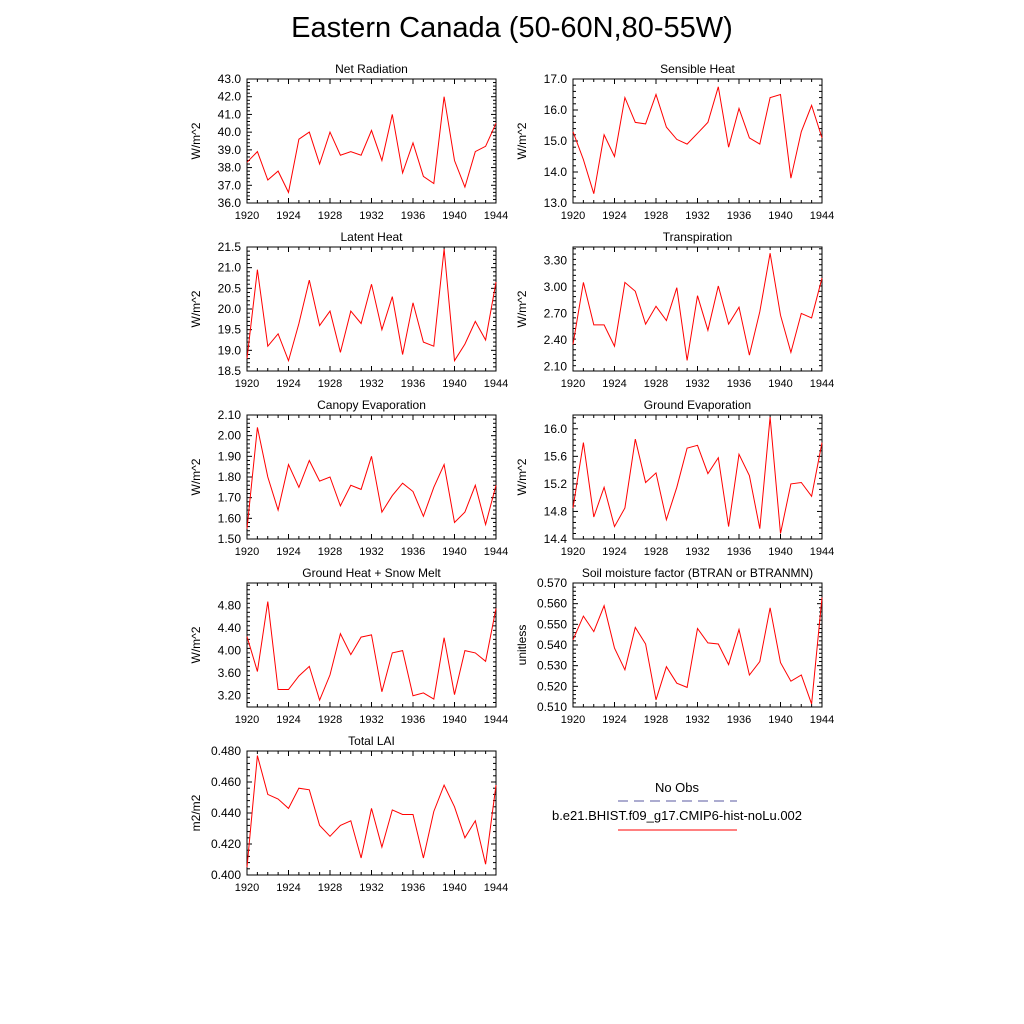 The image size is (1024, 1024). I want to click on y-tick-label: 21.5, so click(230, 247).